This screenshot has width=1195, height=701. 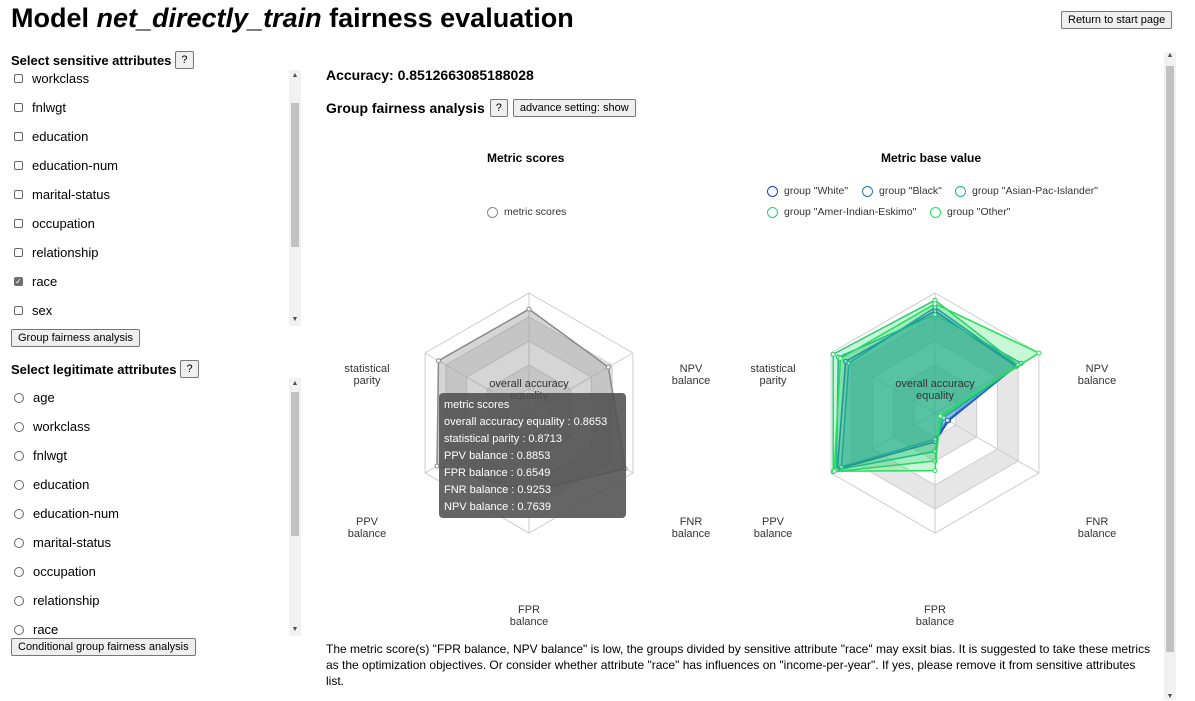 I want to click on sensitive-item-race: ✓ race, so click(x=34, y=281).